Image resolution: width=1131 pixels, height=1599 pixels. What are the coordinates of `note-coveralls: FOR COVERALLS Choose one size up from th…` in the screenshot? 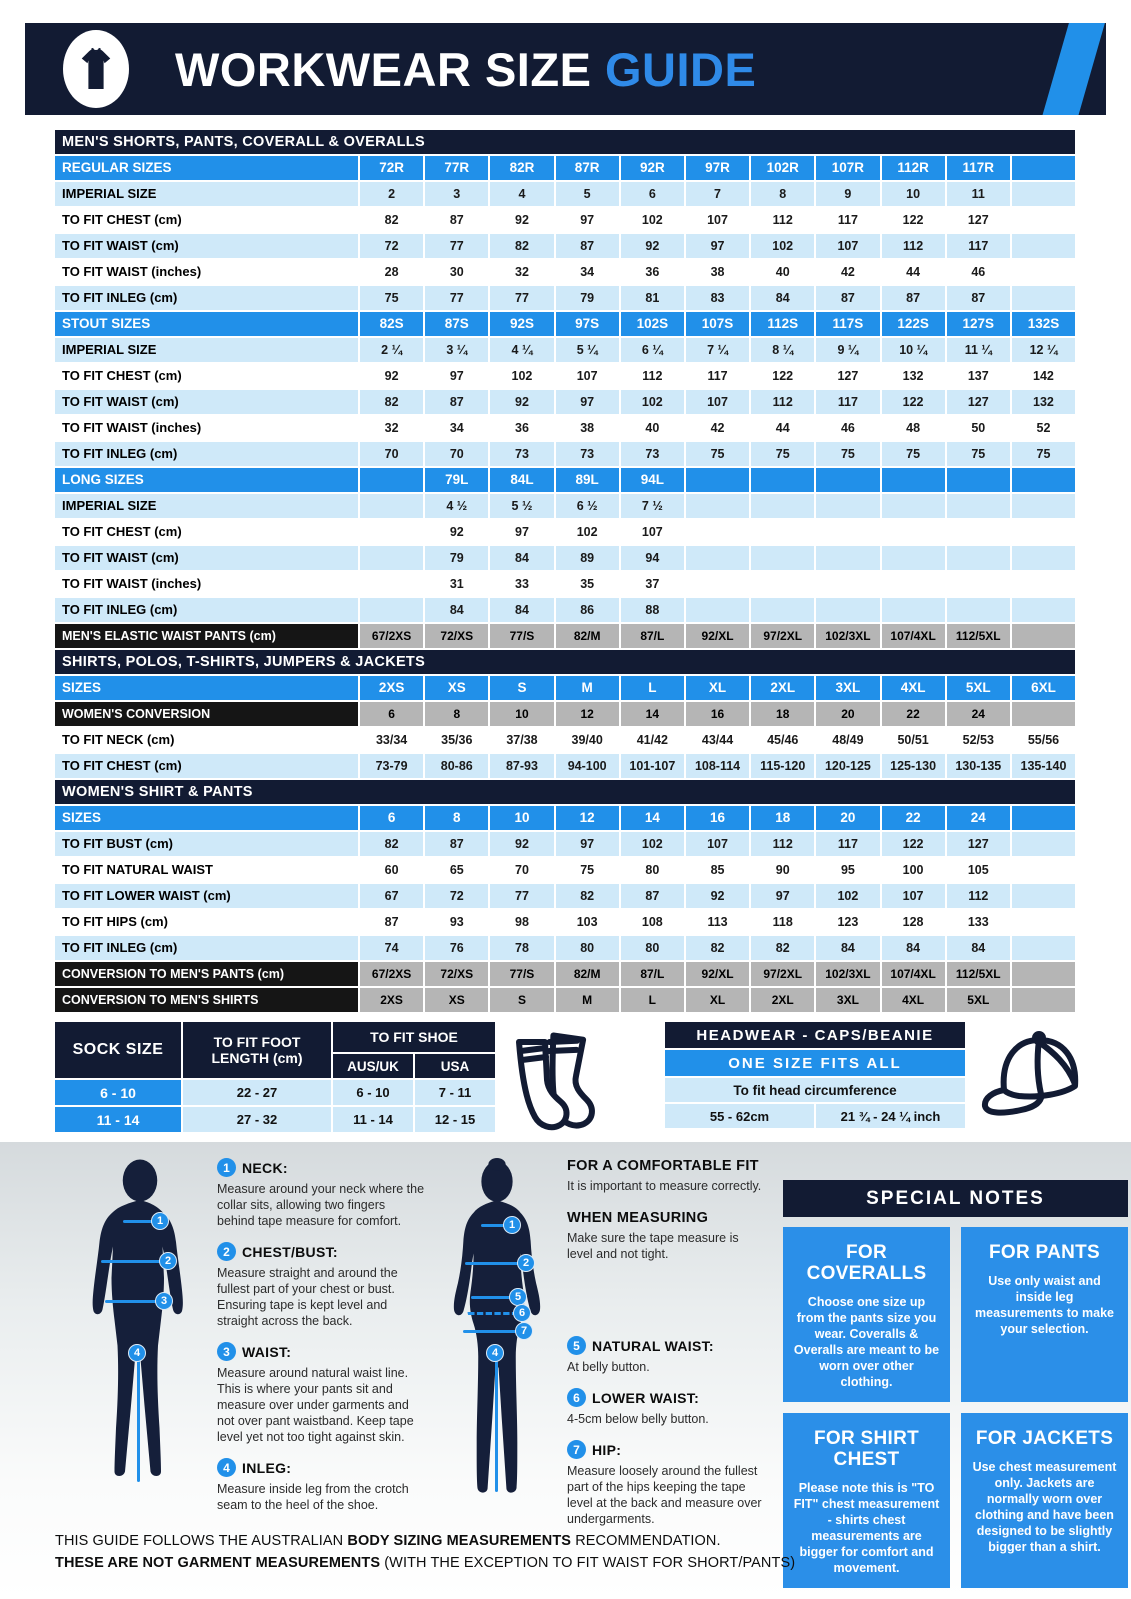 It's located at (866, 1314).